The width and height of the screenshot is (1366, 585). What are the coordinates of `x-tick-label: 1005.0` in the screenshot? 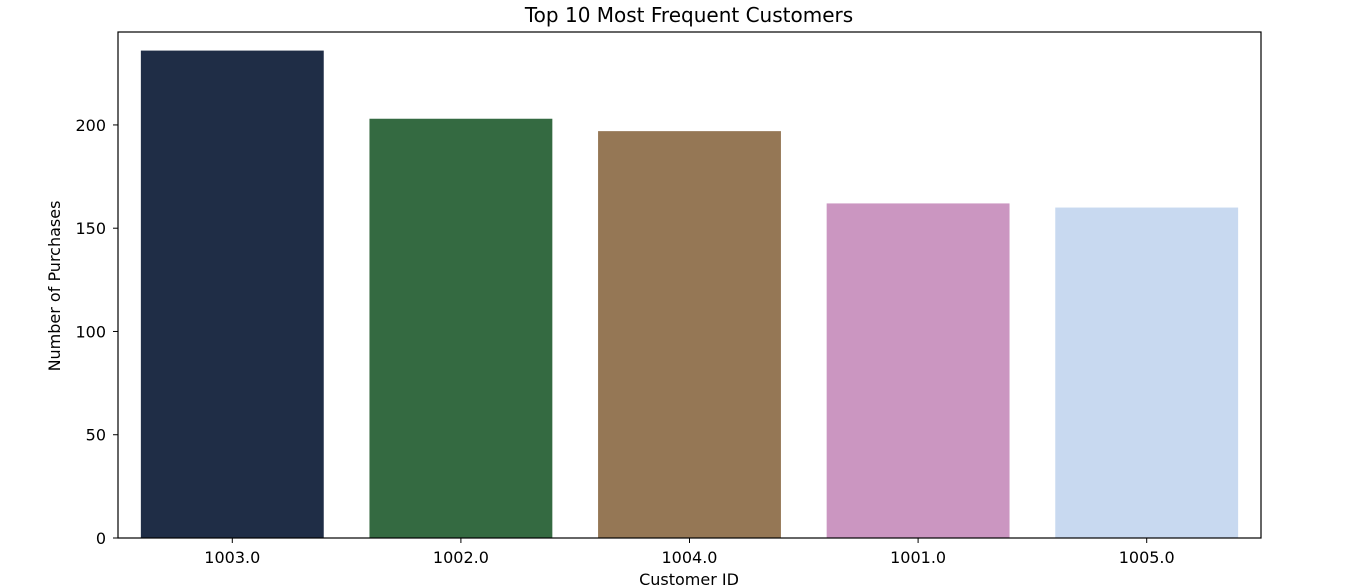 It's located at (1147, 557).